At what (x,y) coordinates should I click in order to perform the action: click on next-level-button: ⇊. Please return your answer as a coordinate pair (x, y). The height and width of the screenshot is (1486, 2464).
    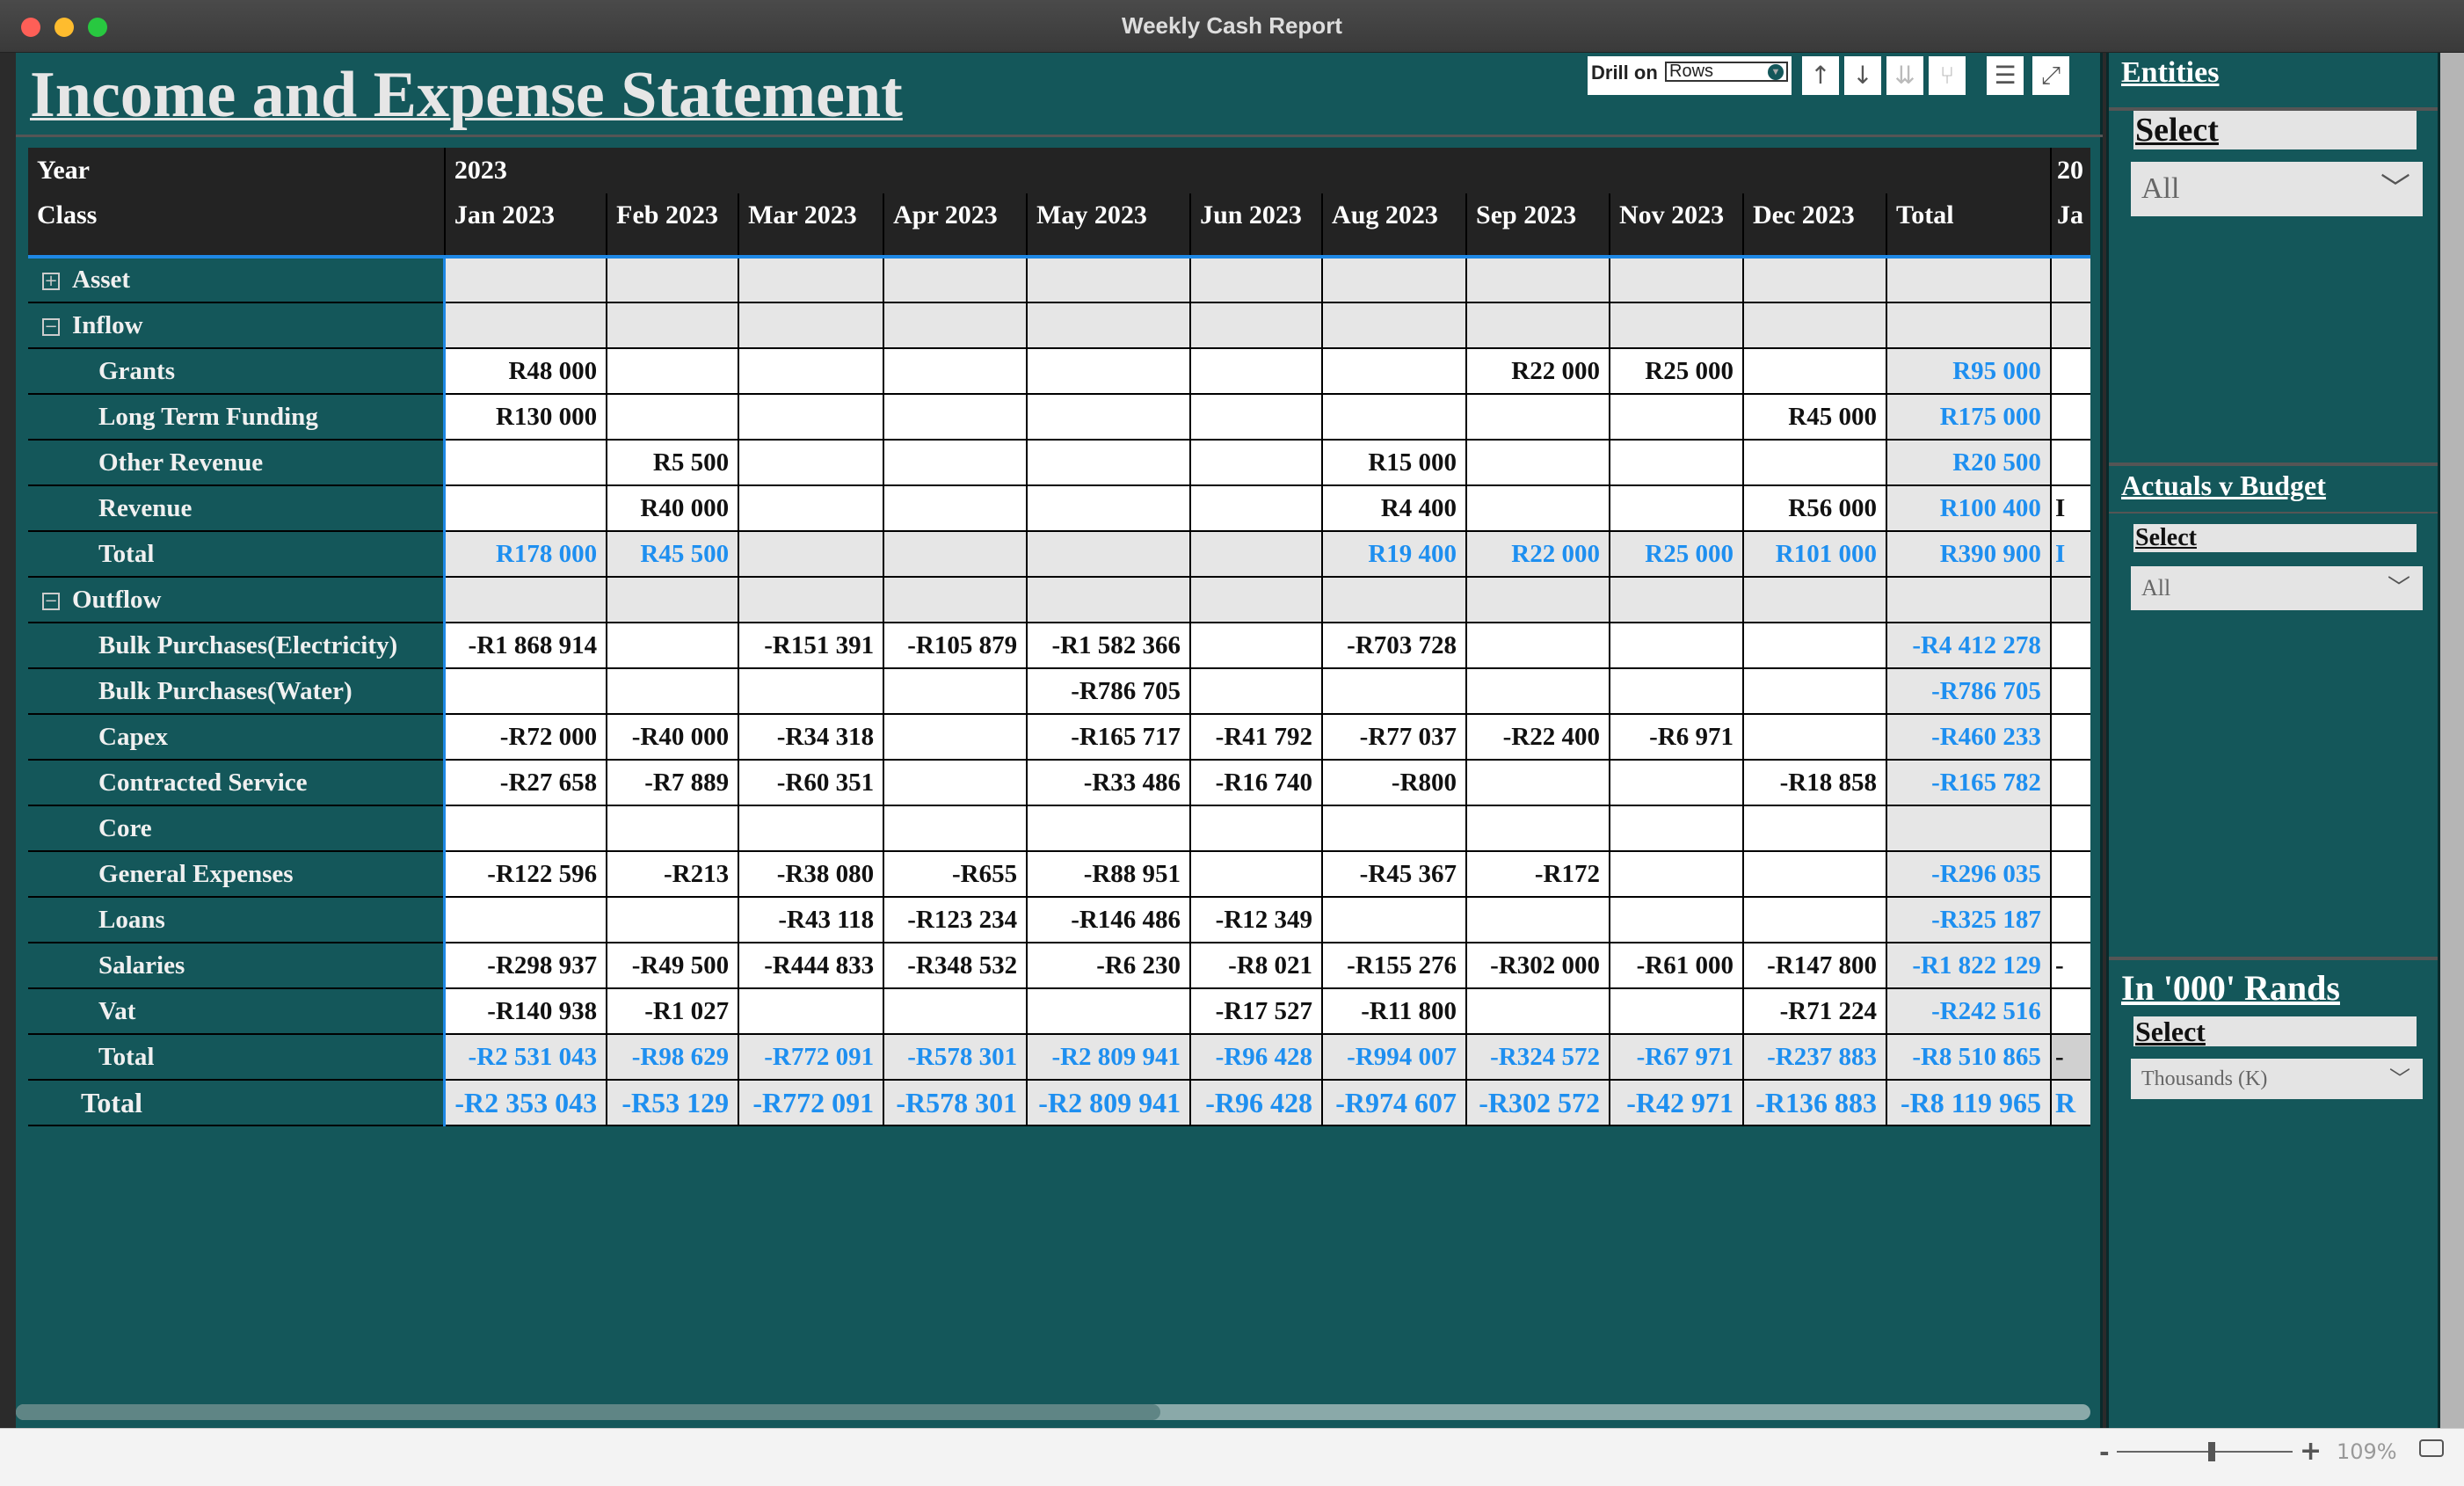
    Looking at the image, I should click on (1904, 75).